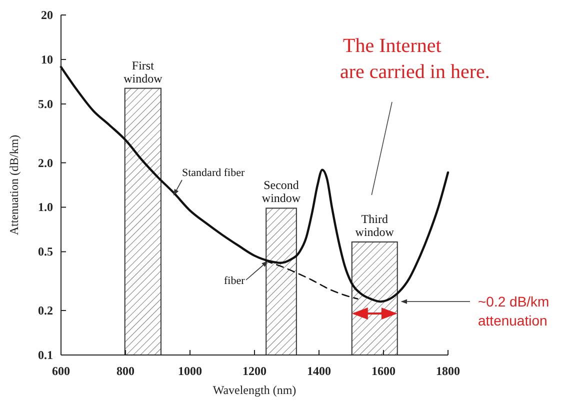 This screenshot has height=401, width=574. I want to click on x-axis-title: Wavelength (nm), so click(254, 390).